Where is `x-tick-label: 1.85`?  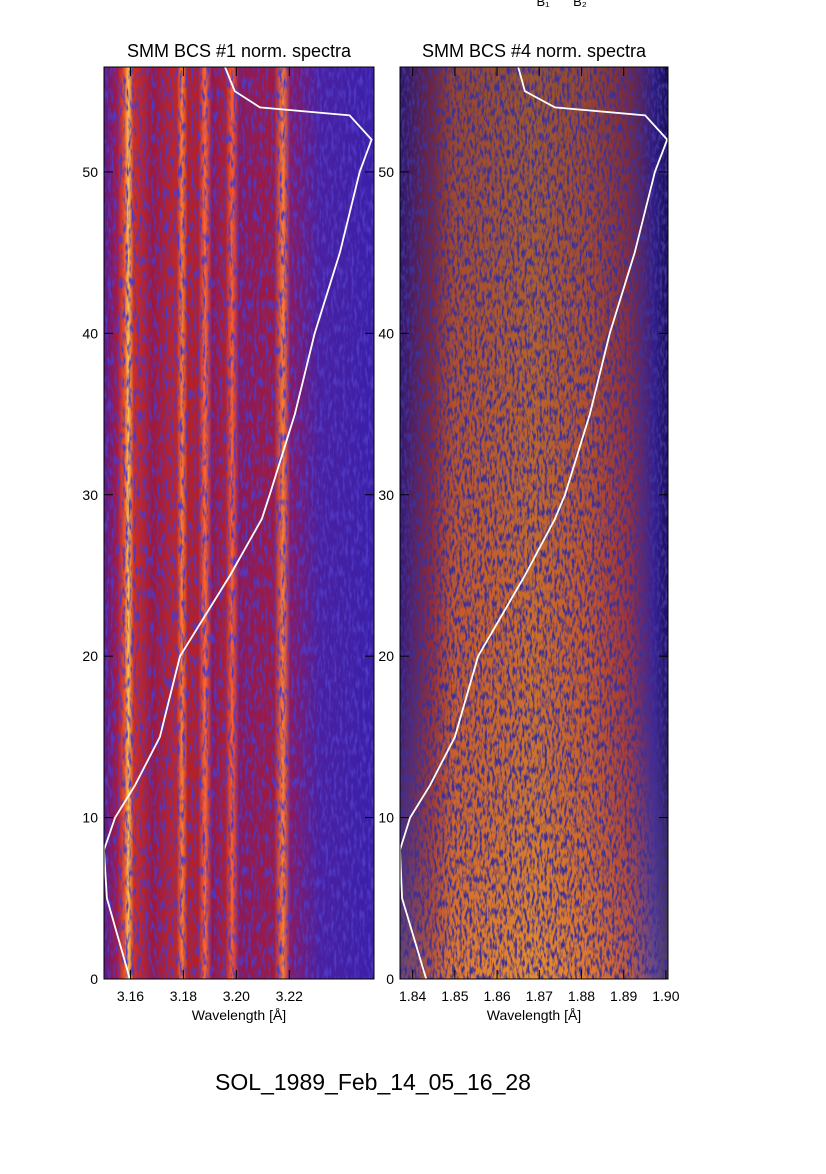 x-tick-label: 1.85 is located at coordinates (454, 996).